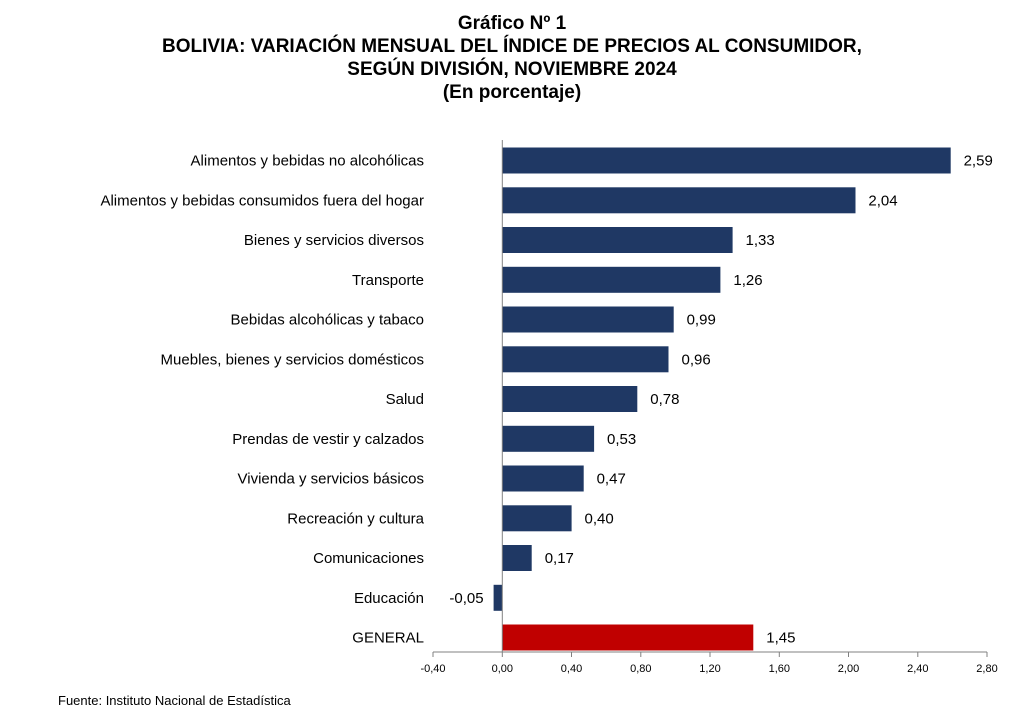  I want to click on category-label: Muebles, bienes y servicios domésticos, so click(292, 359).